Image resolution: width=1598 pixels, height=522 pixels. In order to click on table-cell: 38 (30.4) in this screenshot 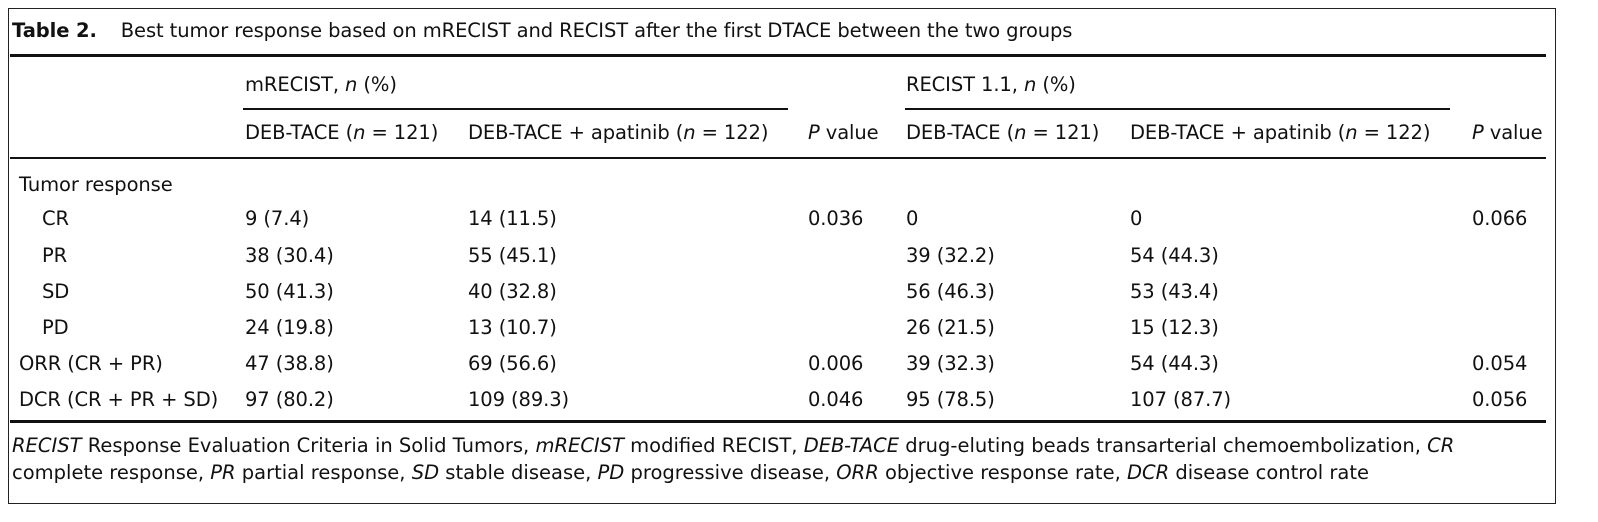, I will do `click(289, 255)`.